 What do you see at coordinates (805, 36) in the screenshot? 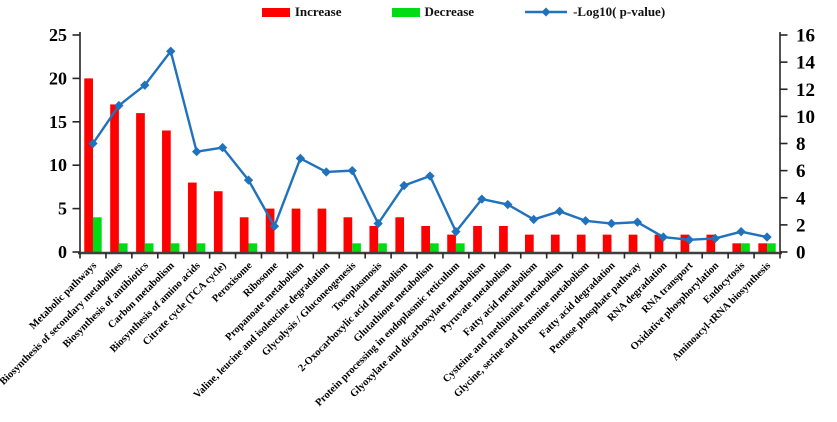
I see `right-axis-tick-label: 16` at bounding box center [805, 36].